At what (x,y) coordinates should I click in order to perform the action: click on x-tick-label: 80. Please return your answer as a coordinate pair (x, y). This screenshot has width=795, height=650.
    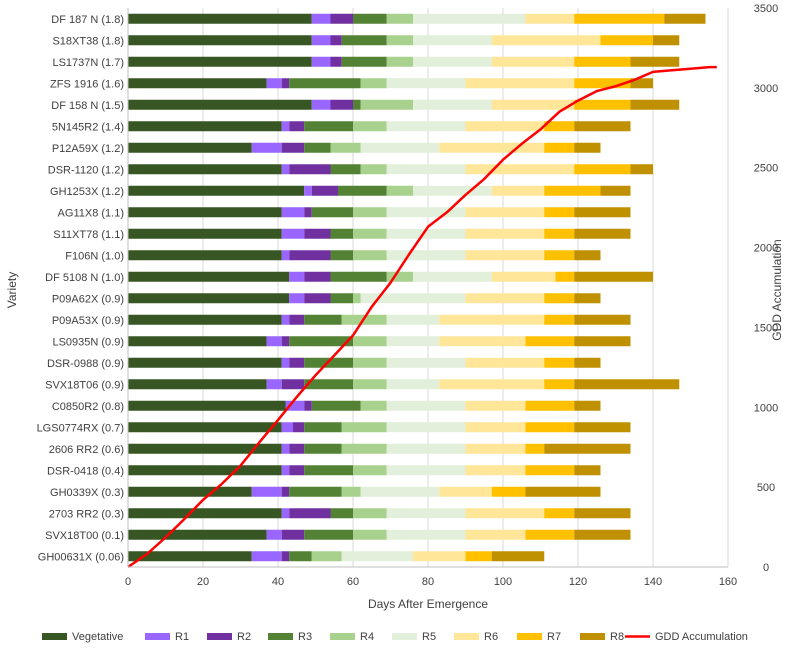
    Looking at the image, I should click on (428, 582).